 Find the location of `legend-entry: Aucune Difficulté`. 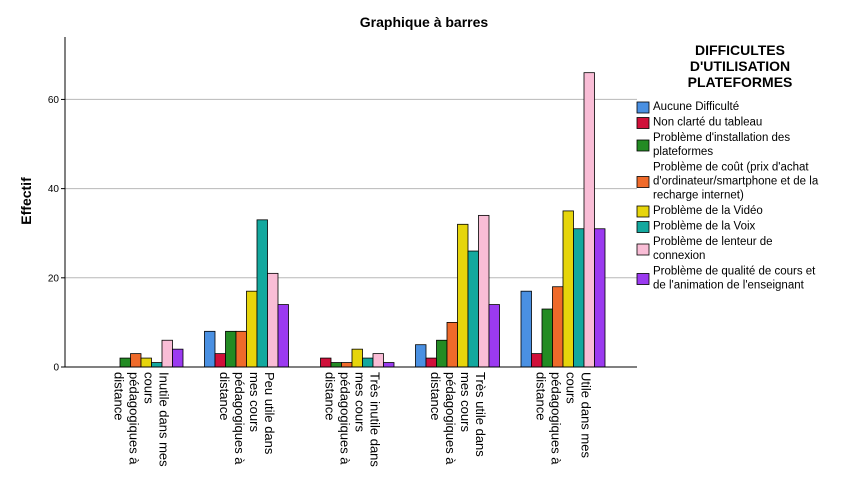

legend-entry: Aucune Difficulté is located at coordinates (696, 107).